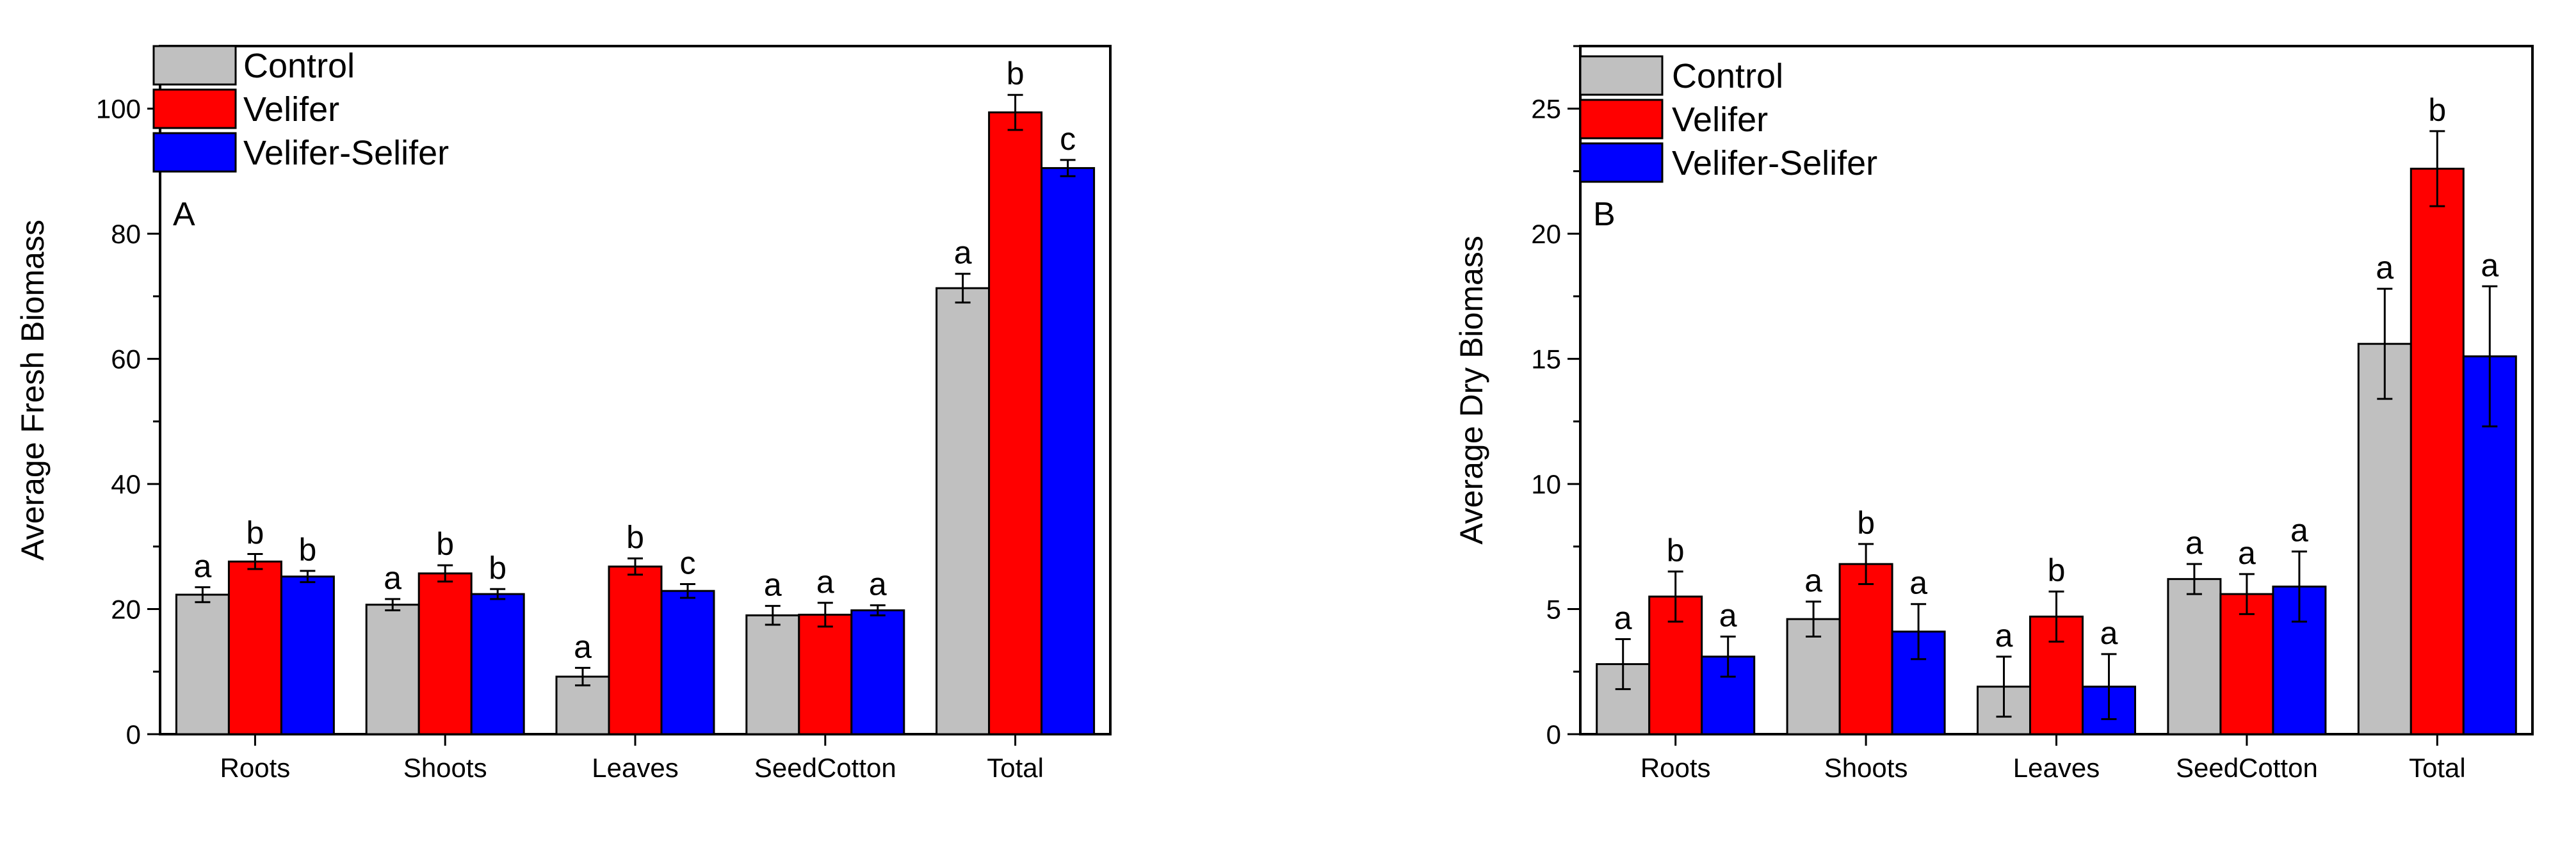 This screenshot has width=2576, height=843. Describe the element at coordinates (1604, 214) in the screenshot. I see `panel-letter: B` at that location.